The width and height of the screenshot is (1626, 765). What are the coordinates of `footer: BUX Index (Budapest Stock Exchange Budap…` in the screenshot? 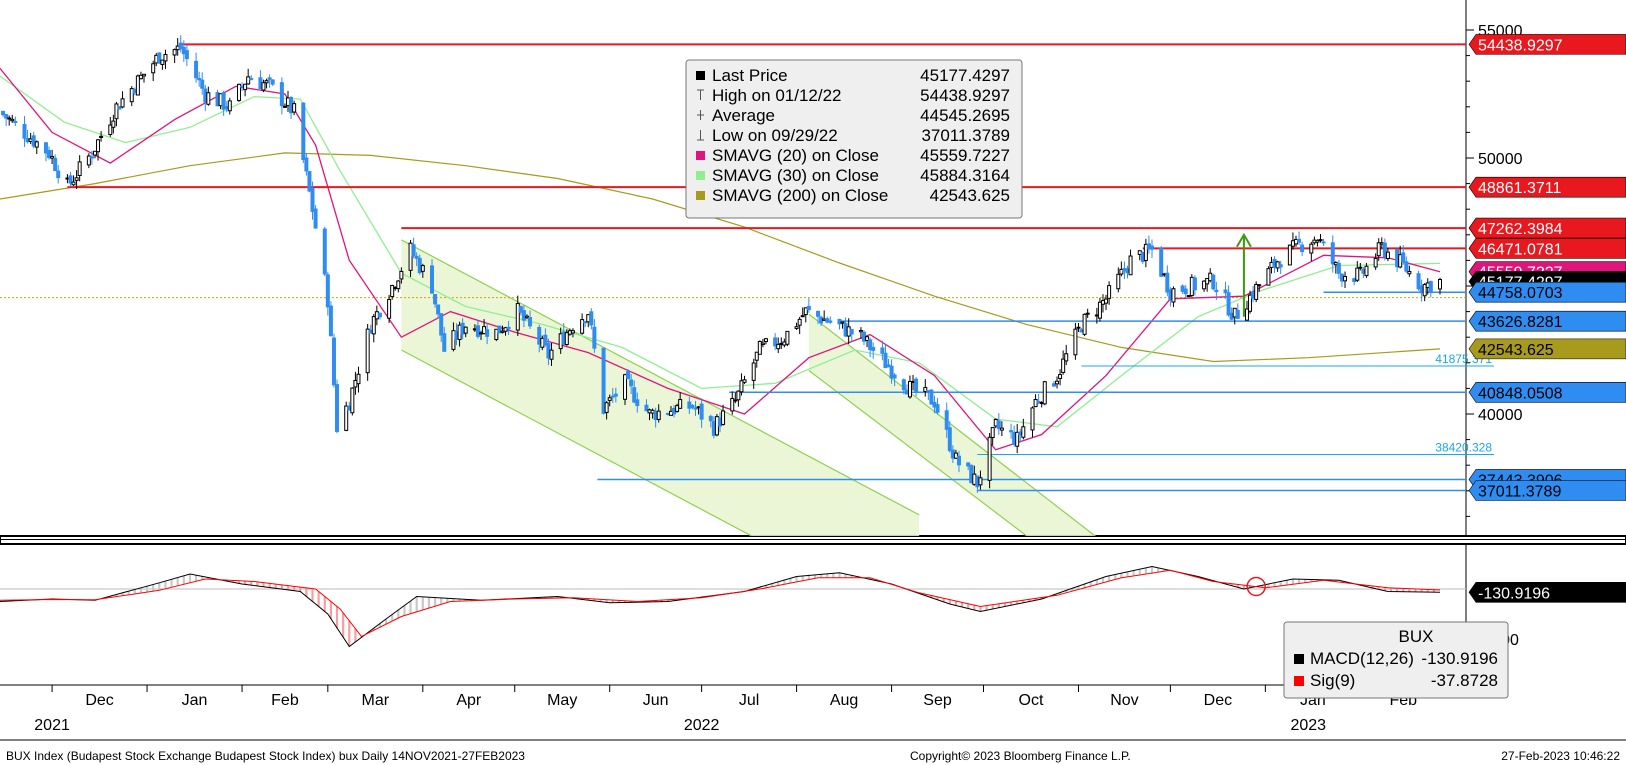 It's located at (813, 756).